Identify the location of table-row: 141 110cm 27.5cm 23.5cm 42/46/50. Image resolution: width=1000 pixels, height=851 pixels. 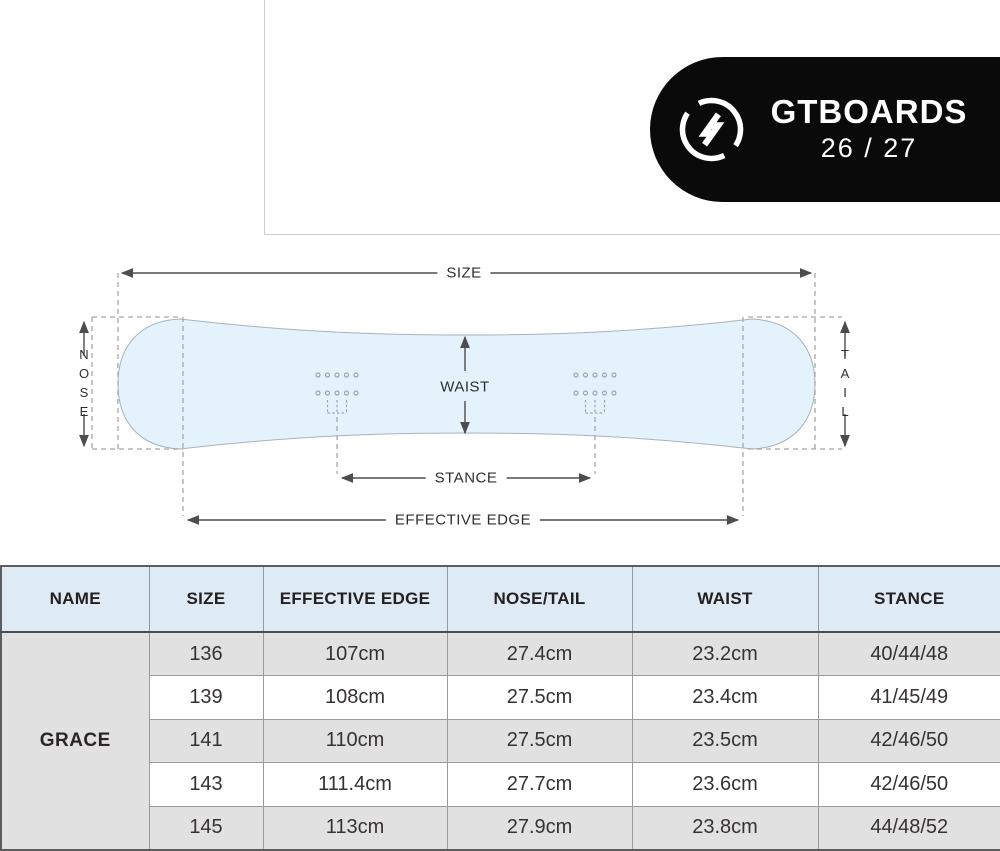
(500, 741).